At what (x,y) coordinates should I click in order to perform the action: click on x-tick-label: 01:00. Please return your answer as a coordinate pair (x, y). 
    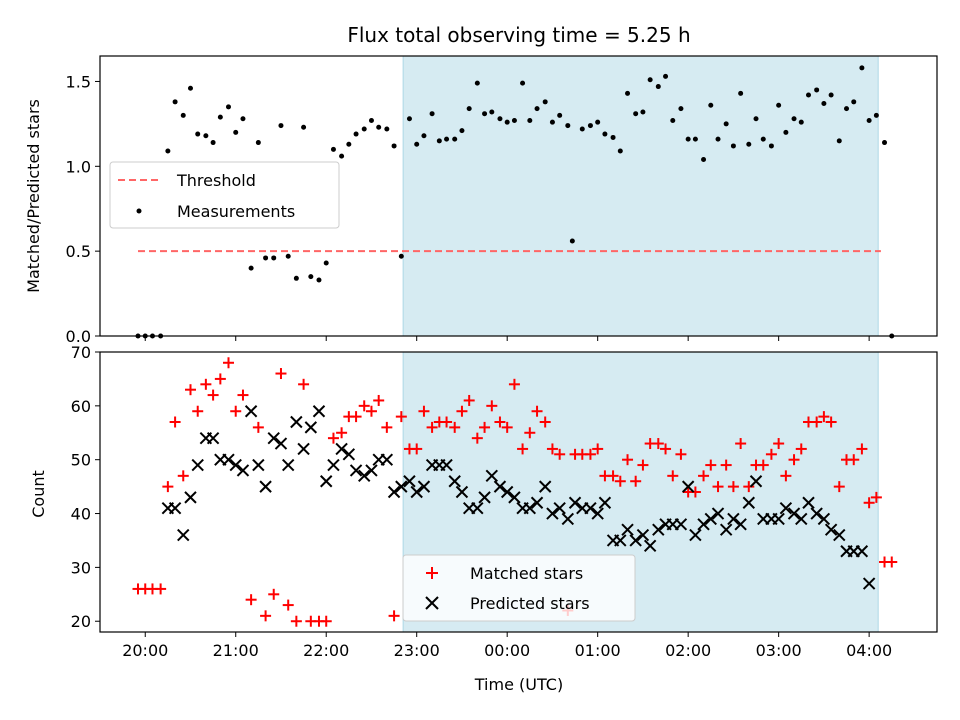
    Looking at the image, I should click on (598, 650).